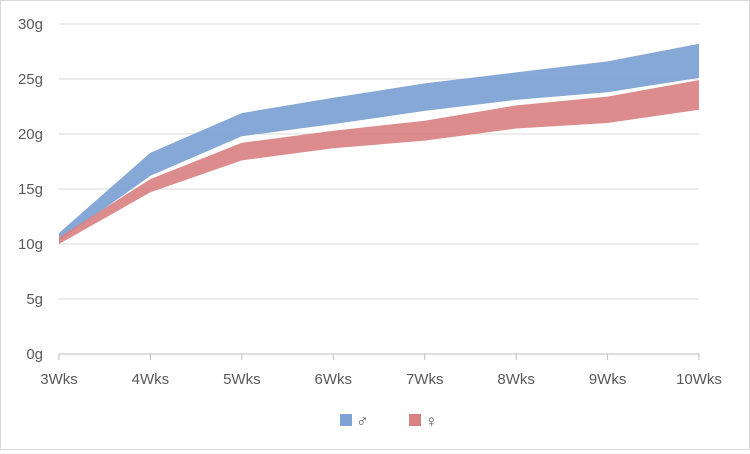  What do you see at coordinates (425, 379) in the screenshot?
I see `x-tick-label: 7Wks` at bounding box center [425, 379].